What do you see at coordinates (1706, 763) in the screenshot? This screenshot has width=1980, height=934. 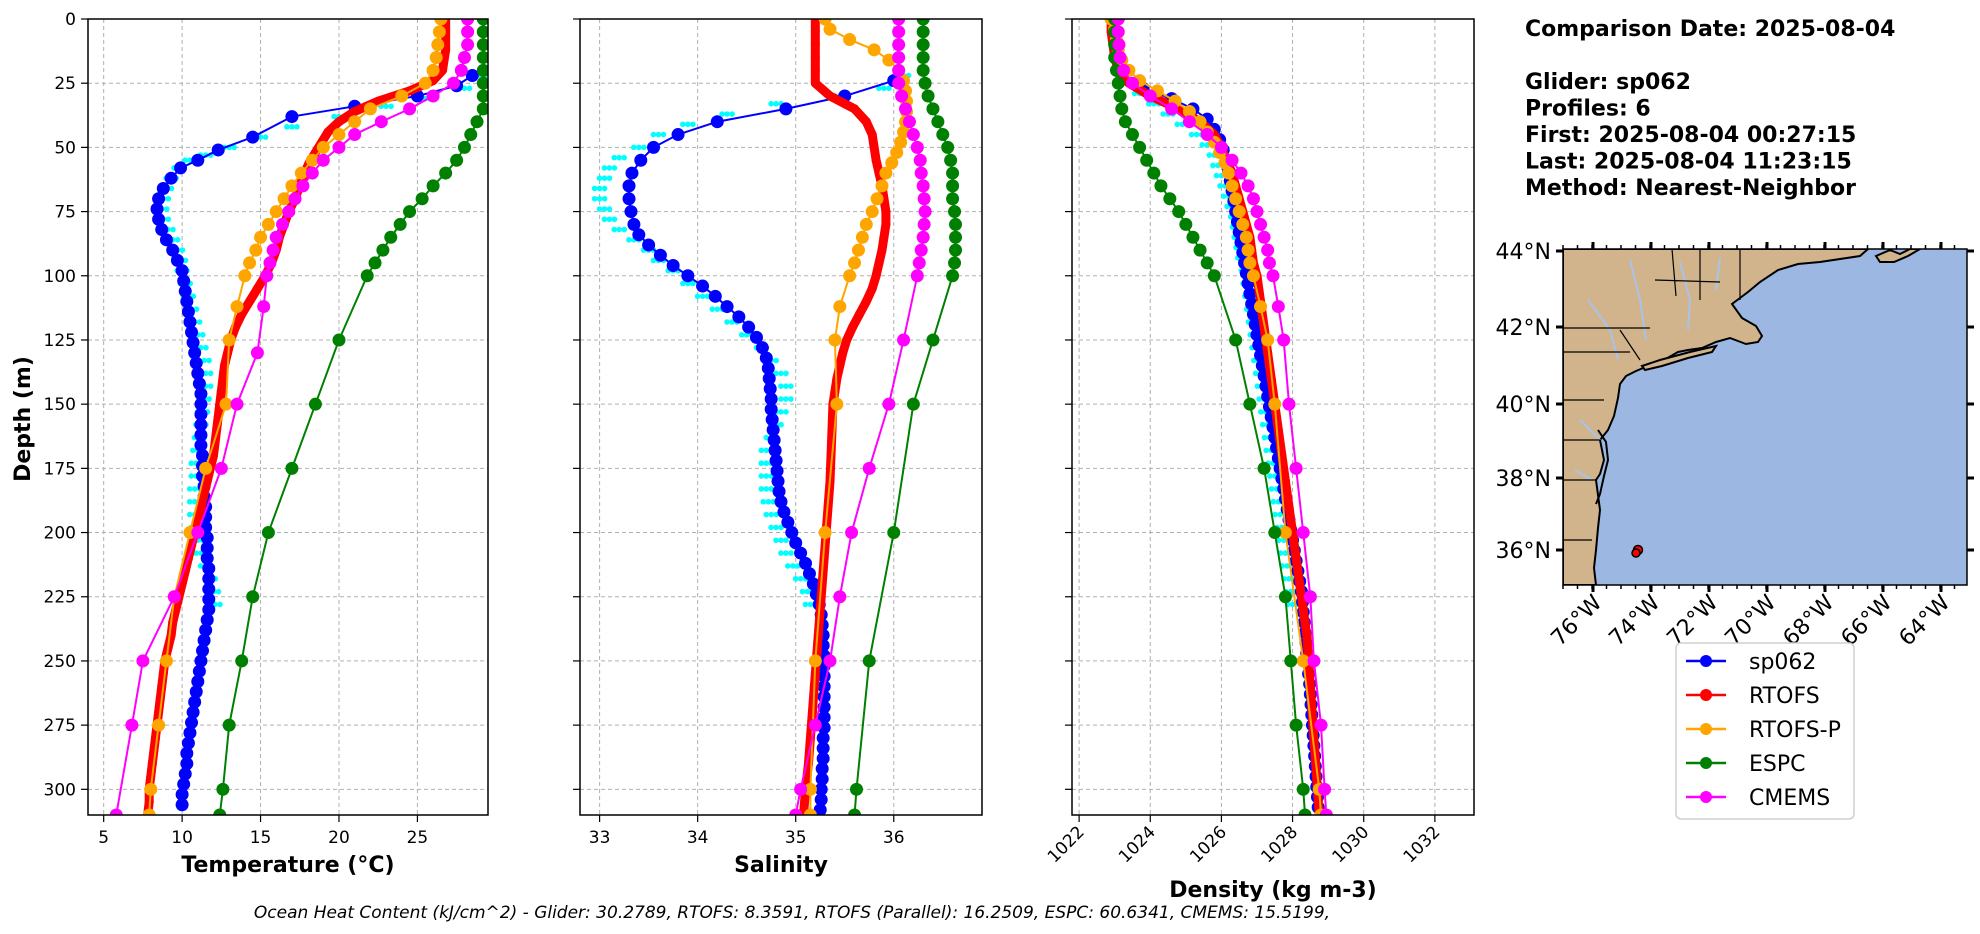 I see `legend-marker-espc` at bounding box center [1706, 763].